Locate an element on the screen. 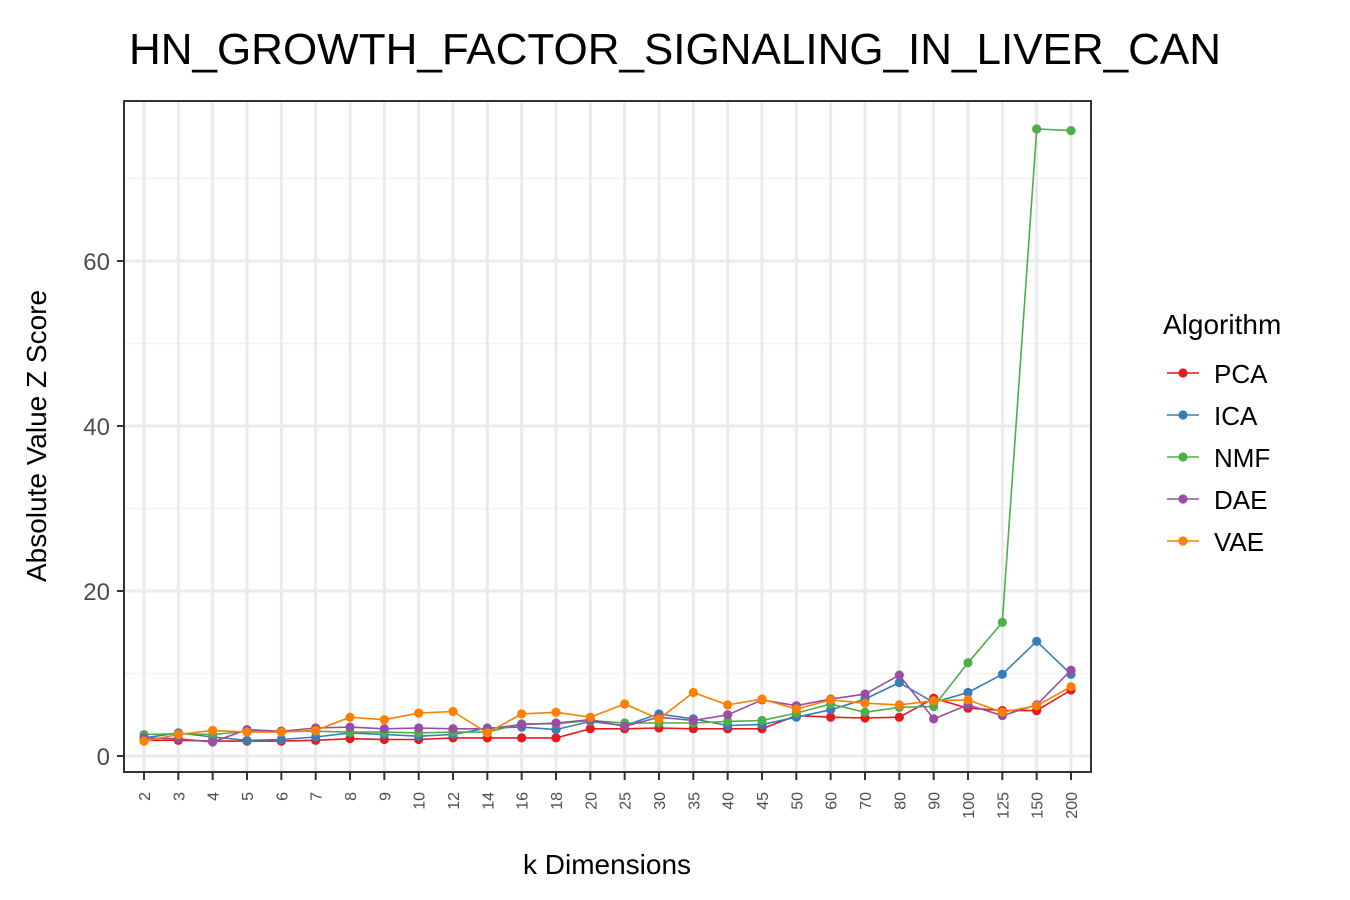 The image size is (1350, 900). legend-label: ICA is located at coordinates (1236, 416).